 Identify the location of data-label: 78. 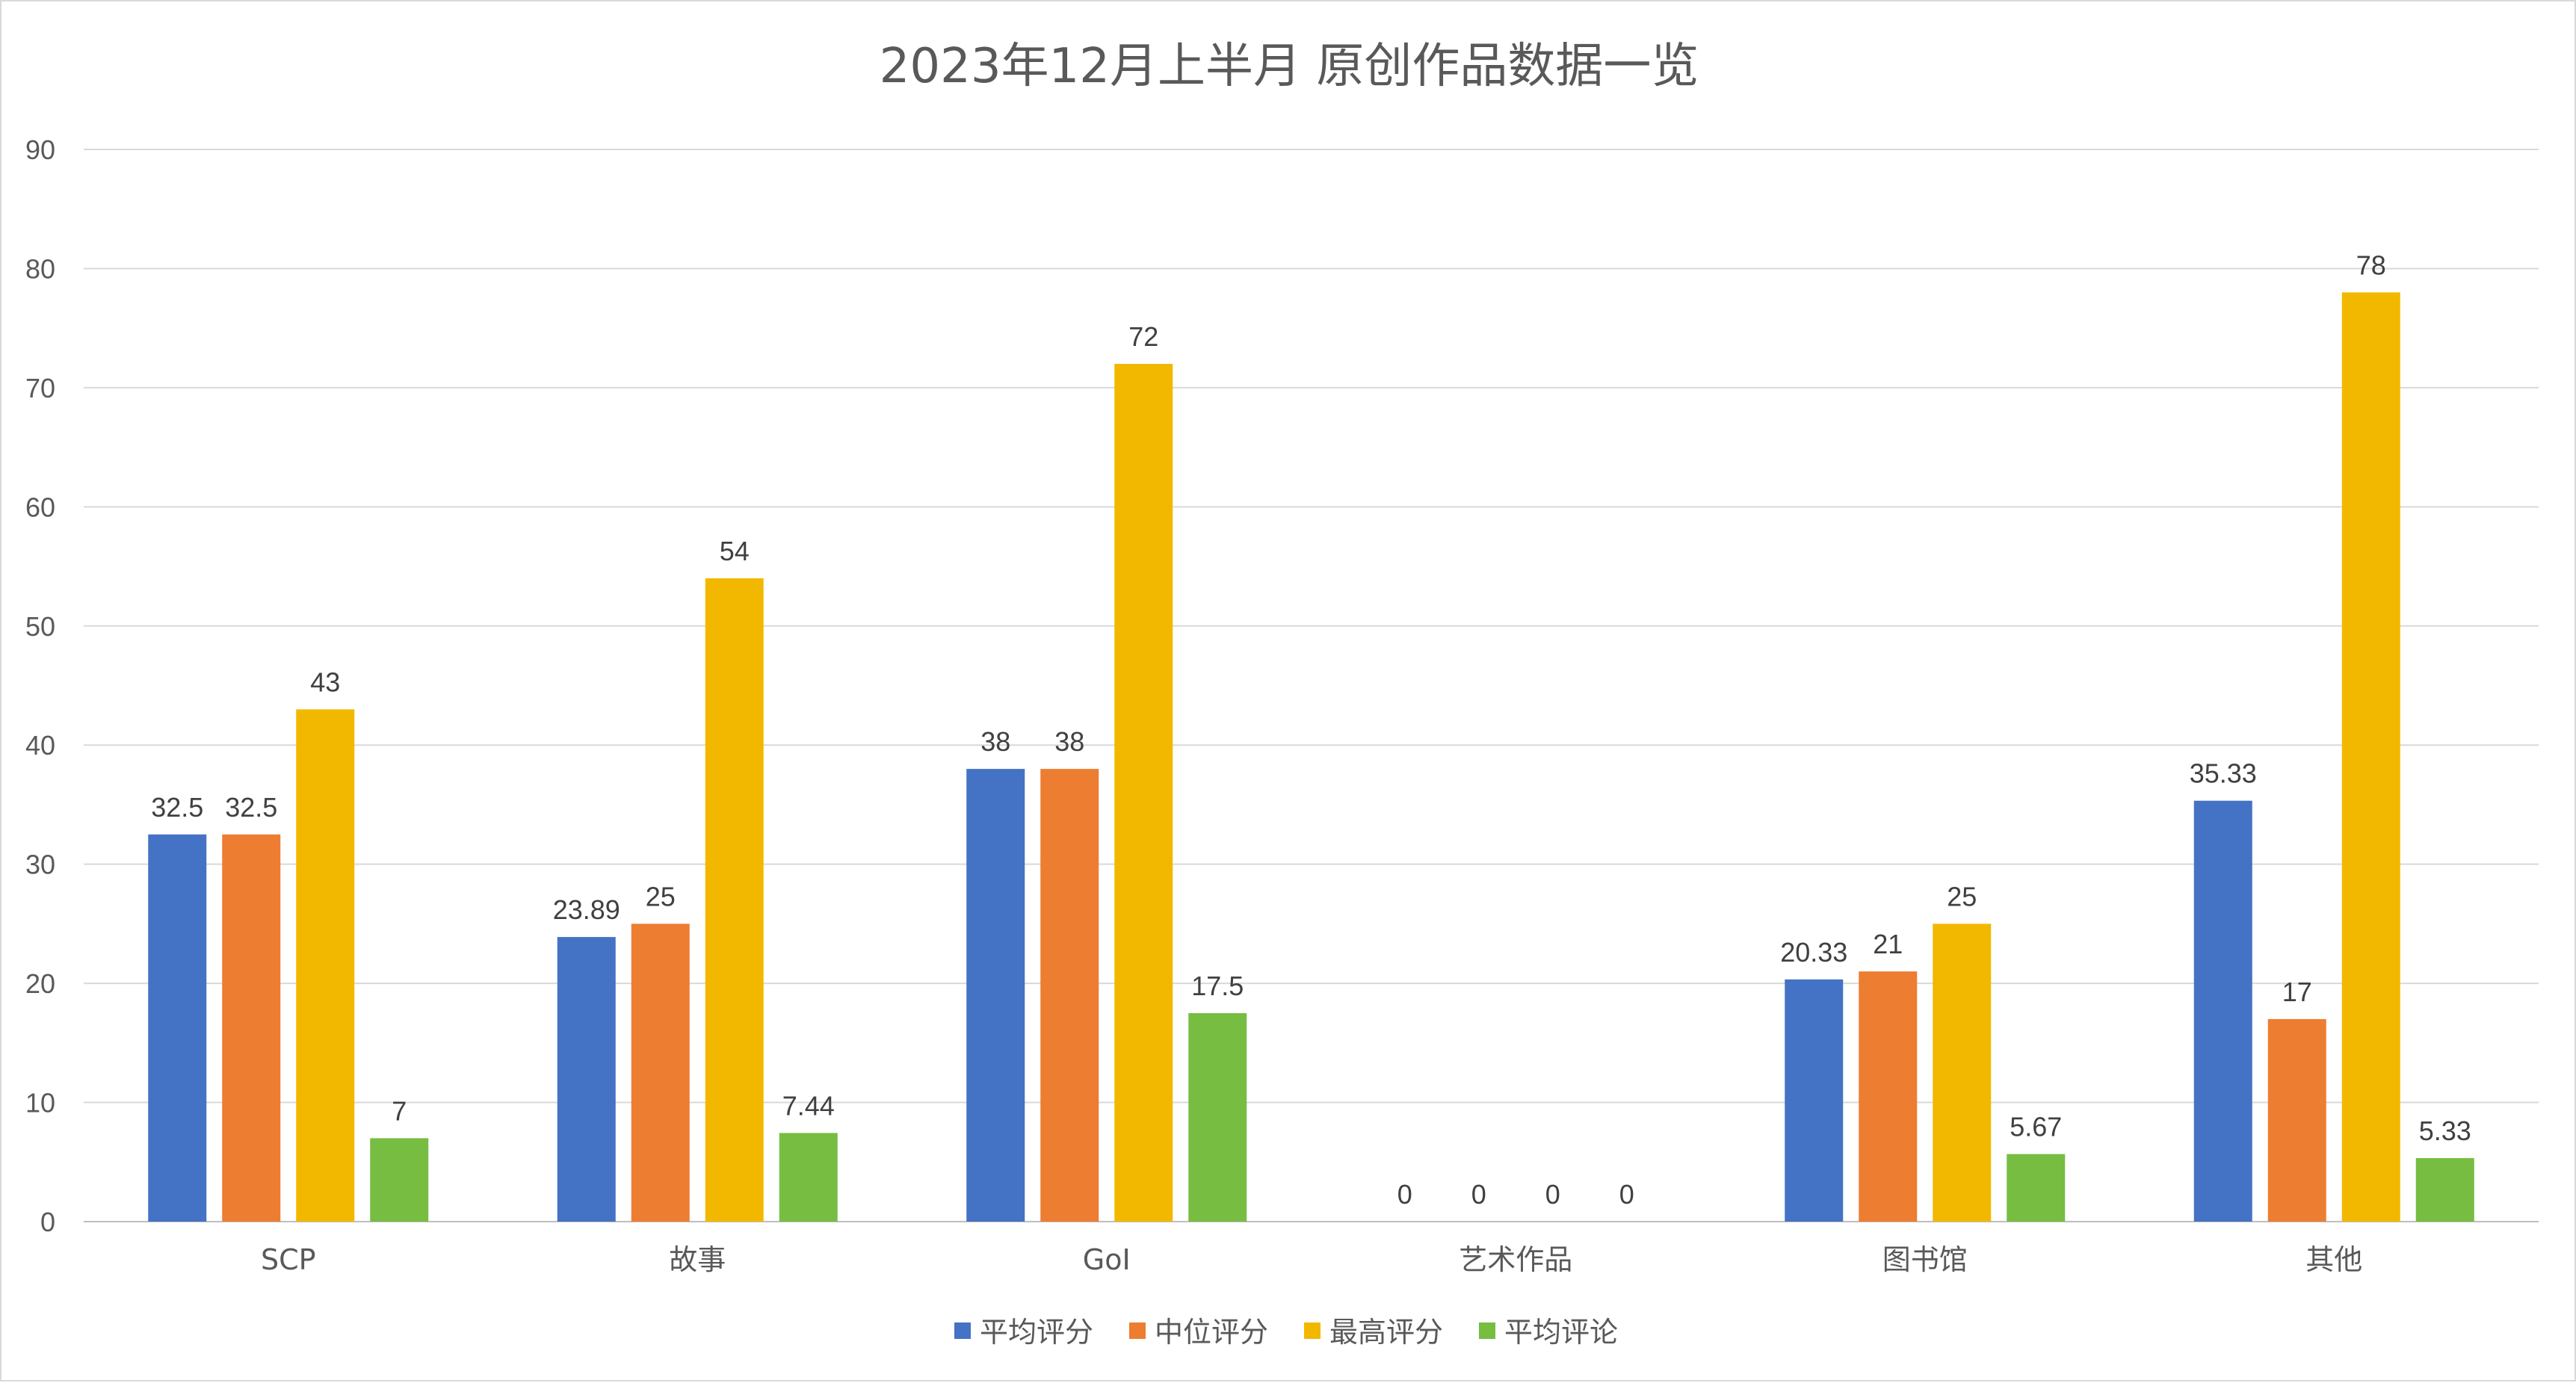
(2371, 265).